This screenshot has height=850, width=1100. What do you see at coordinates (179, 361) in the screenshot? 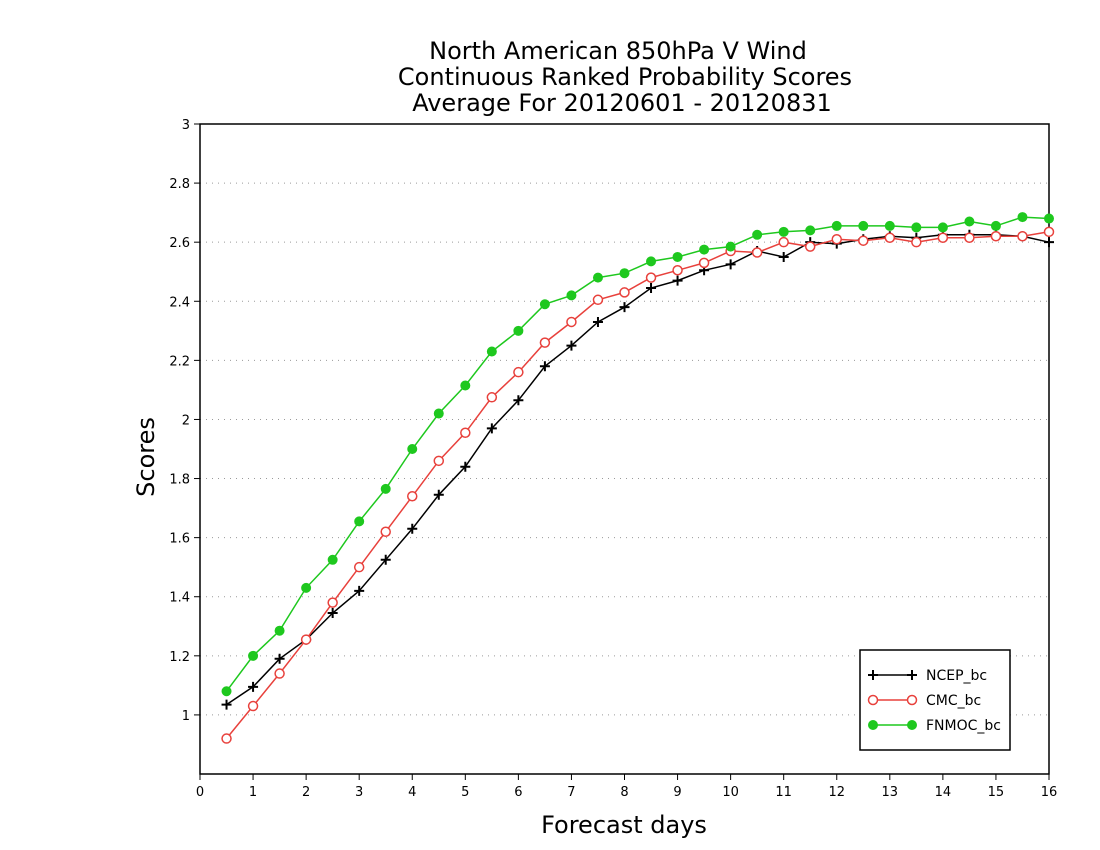
I see `y-tick-label: 2.2` at bounding box center [179, 361].